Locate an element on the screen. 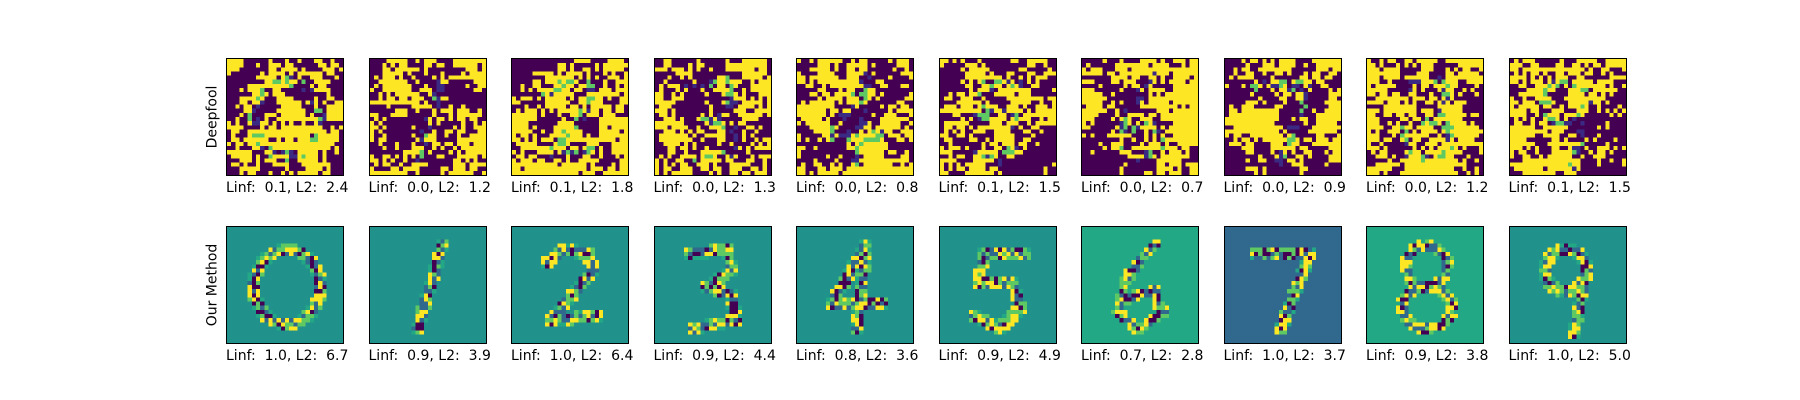 Image resolution: width=1800 pixels, height=400 pixels. row-label-deepfool: Deepfool is located at coordinates (211, 117).